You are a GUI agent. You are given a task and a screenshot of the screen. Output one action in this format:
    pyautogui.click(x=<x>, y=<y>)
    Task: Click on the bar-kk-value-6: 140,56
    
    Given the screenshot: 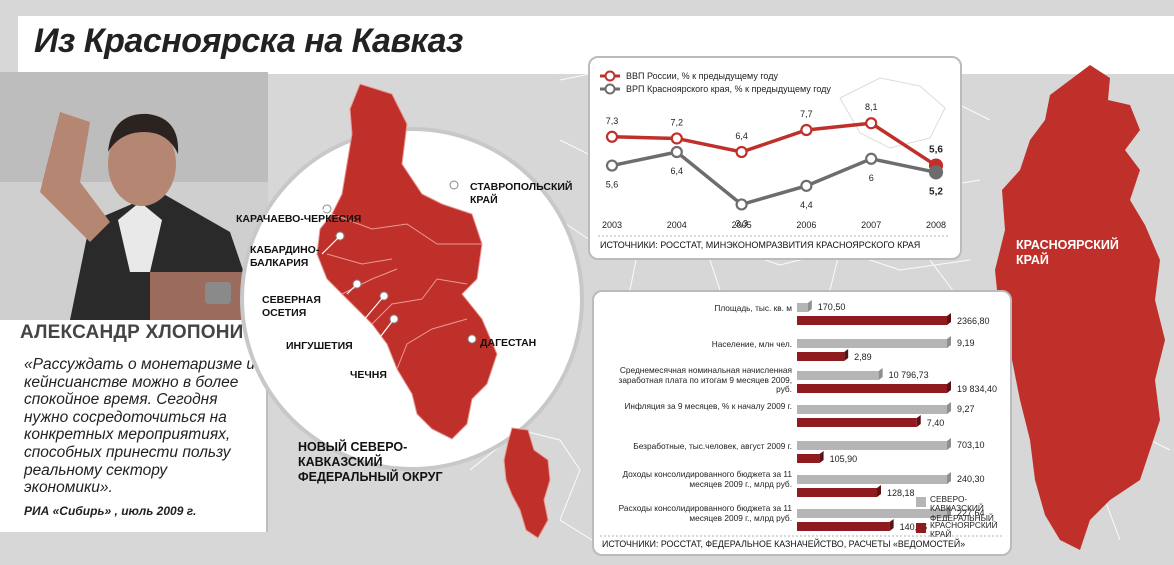 What is the action you would take?
    pyautogui.click(x=914, y=527)
    